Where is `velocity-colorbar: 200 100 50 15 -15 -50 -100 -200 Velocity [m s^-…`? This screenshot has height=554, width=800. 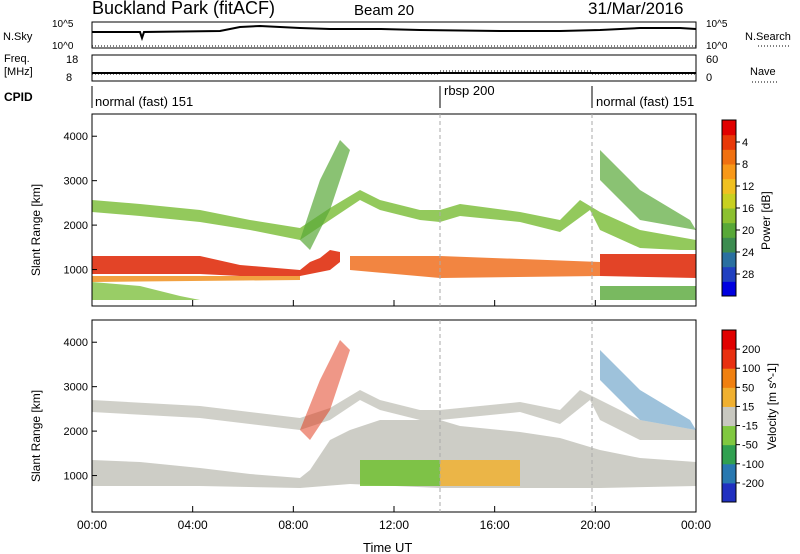 velocity-colorbar: 200 100 50 15 -15 -50 -100 -200 Velocity [m s^-… is located at coordinates (750, 416).